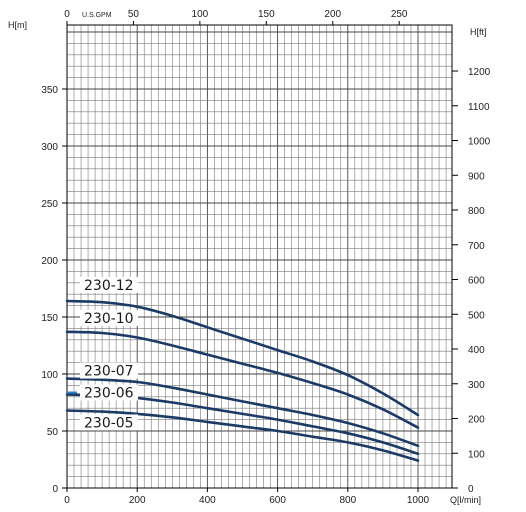  I want to click on bottom-axis-tick-label: 1000, so click(418, 500).